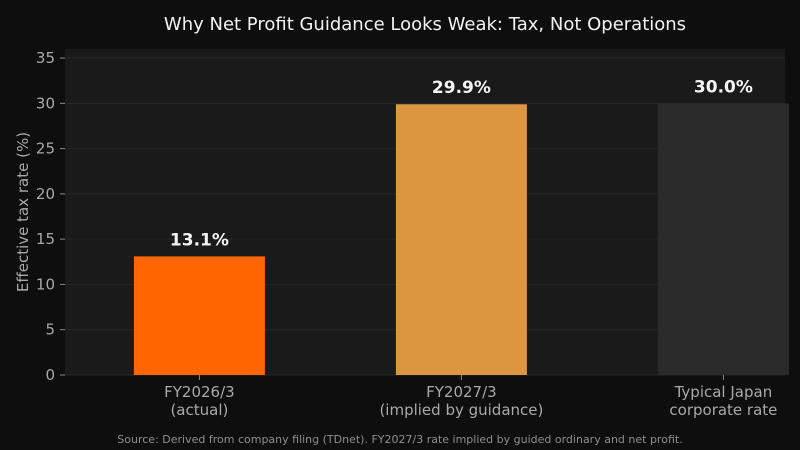 The image size is (800, 450). I want to click on y-tick-label: 5, so click(50, 330).